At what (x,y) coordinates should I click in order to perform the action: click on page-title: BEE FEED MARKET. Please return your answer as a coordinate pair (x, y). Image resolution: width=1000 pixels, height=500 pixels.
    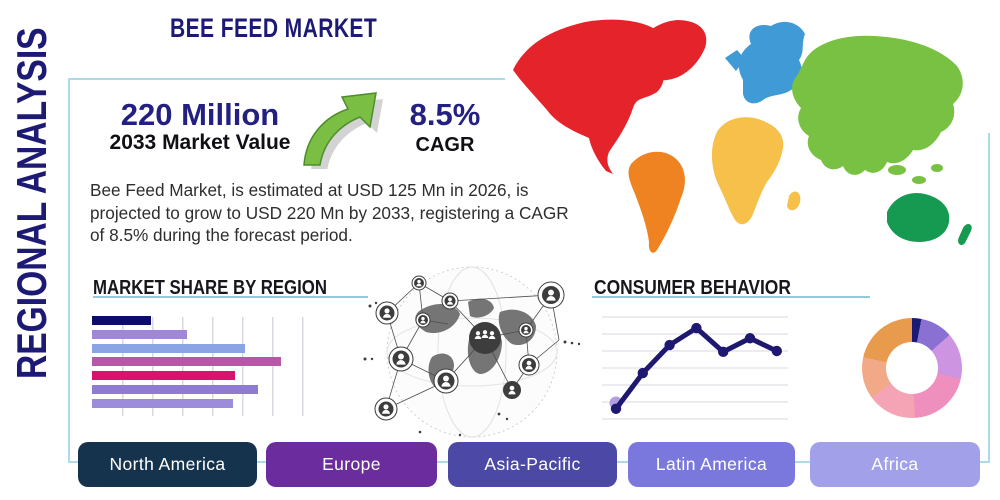
    Looking at the image, I should click on (274, 28).